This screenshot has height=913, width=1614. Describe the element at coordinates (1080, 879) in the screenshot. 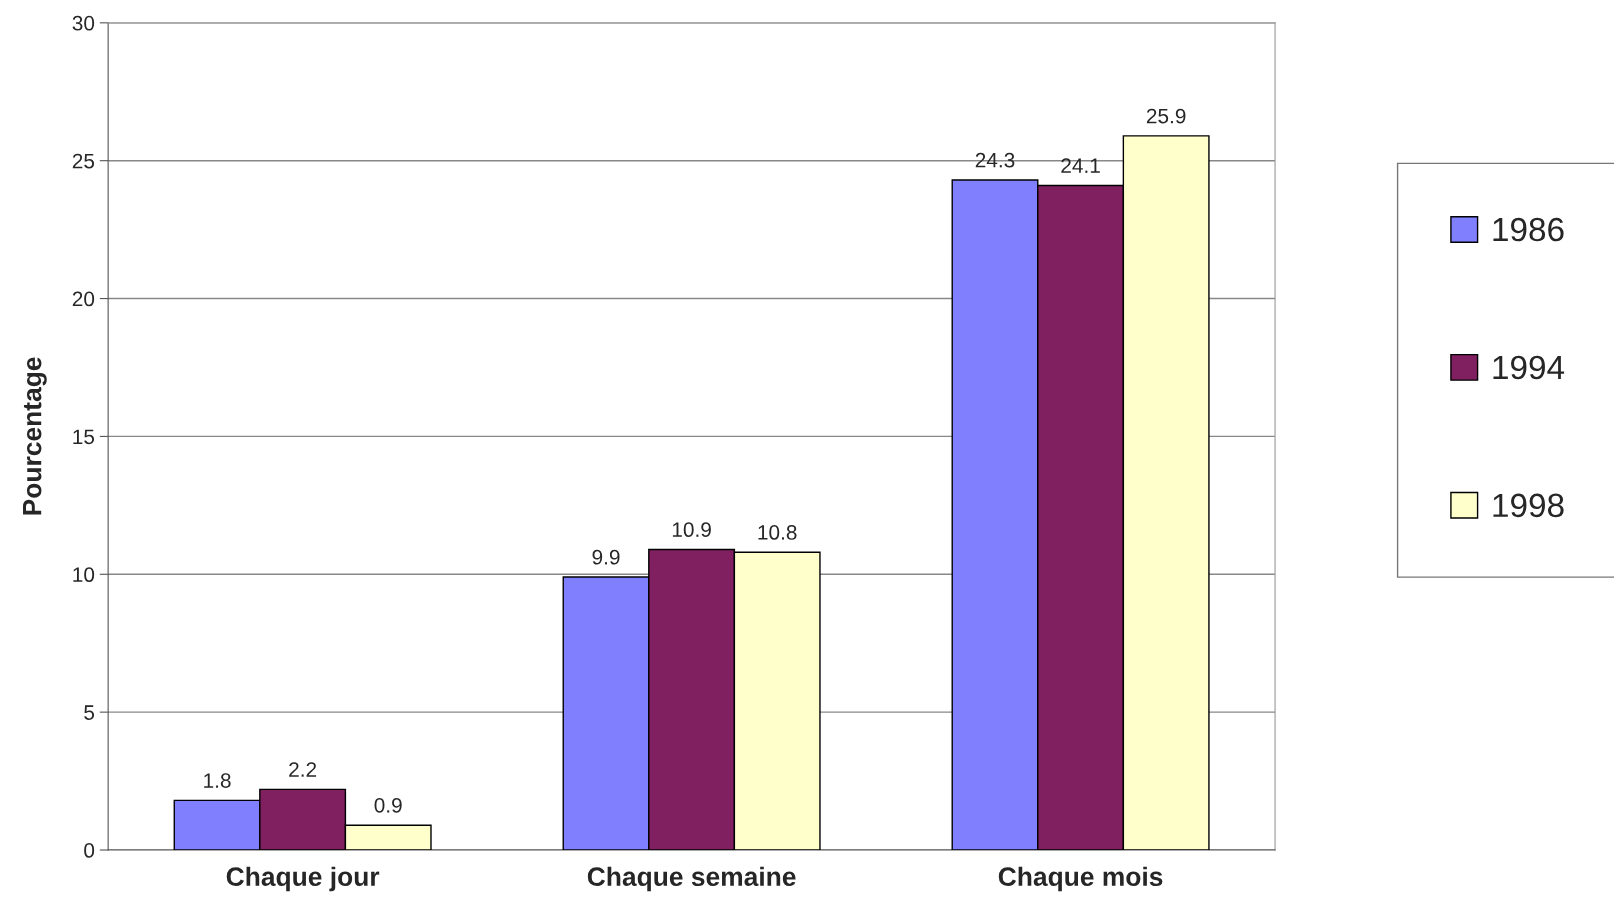

I see `x-tick-label: Chaque mois` at that location.